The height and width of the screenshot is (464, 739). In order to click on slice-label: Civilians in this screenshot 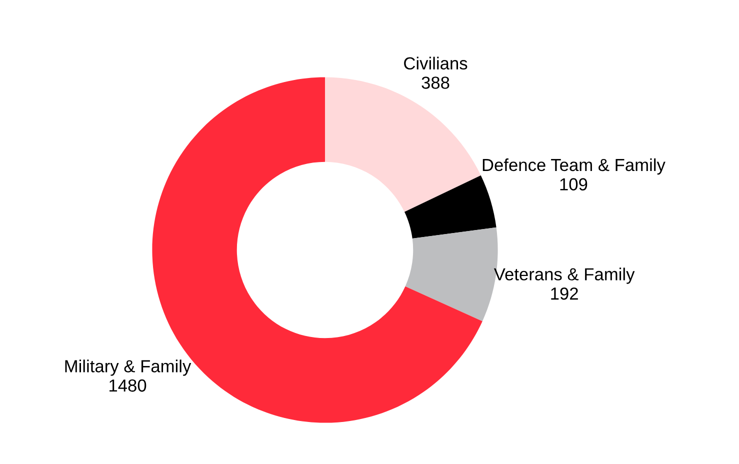, I will do `click(436, 63)`.